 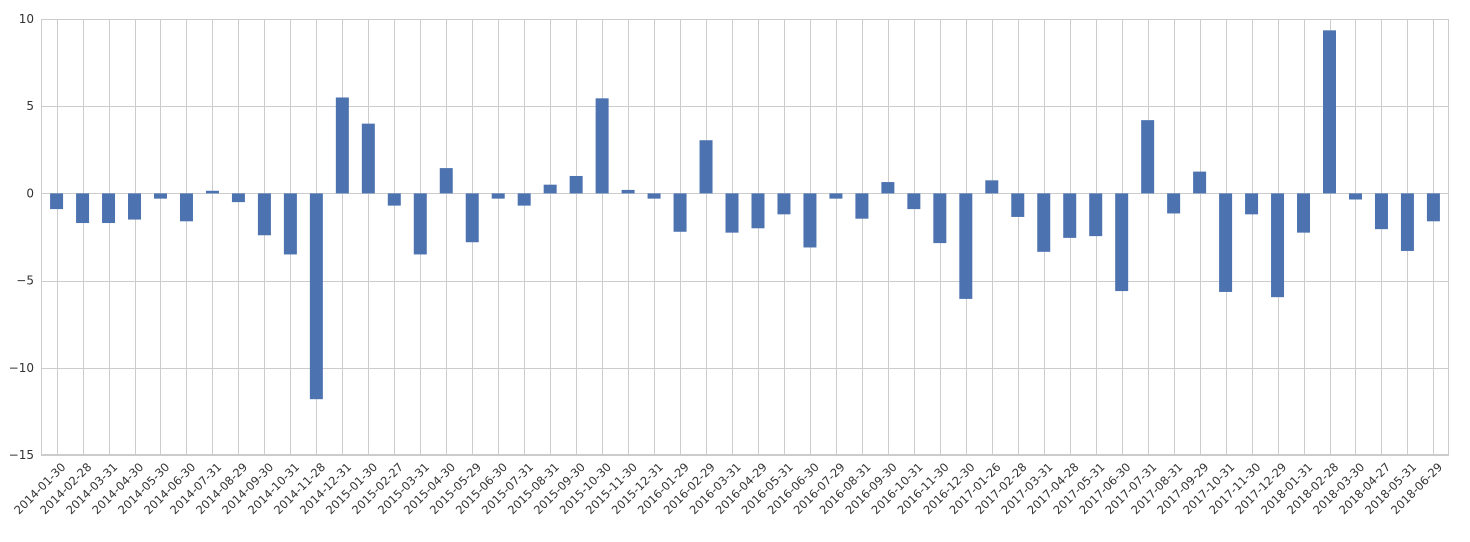 I want to click on y-tick-label: −5, so click(x=25, y=281).